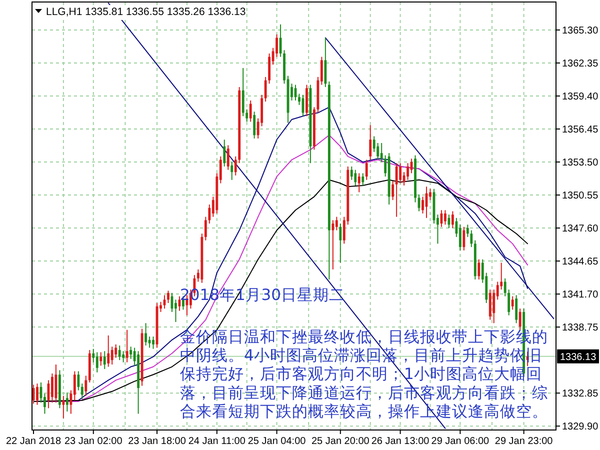 This screenshot has width=600, height=450. I want to click on y-tick-label: 1341.70, so click(580, 295).